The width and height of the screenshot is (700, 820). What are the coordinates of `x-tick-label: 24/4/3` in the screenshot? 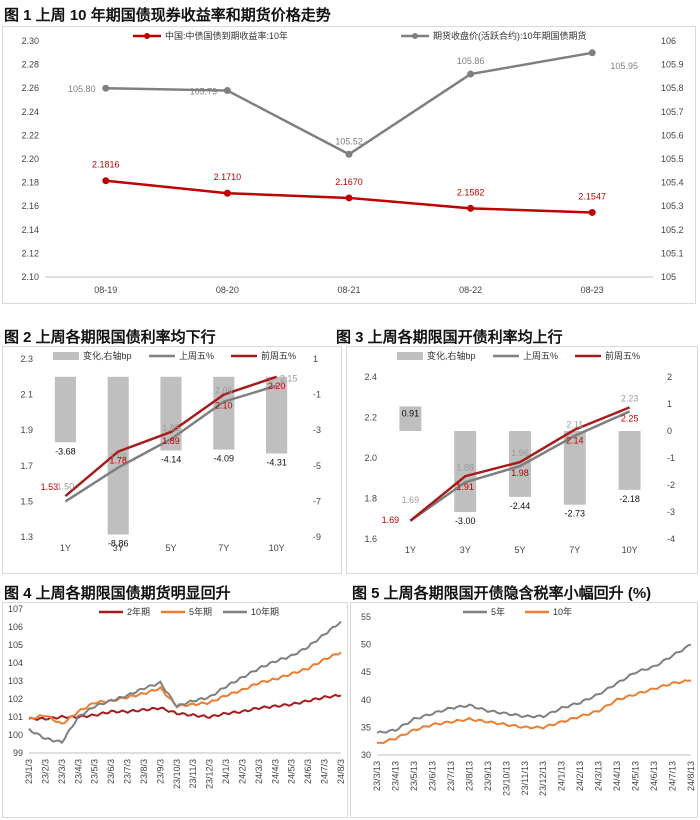 It's located at (275, 771).